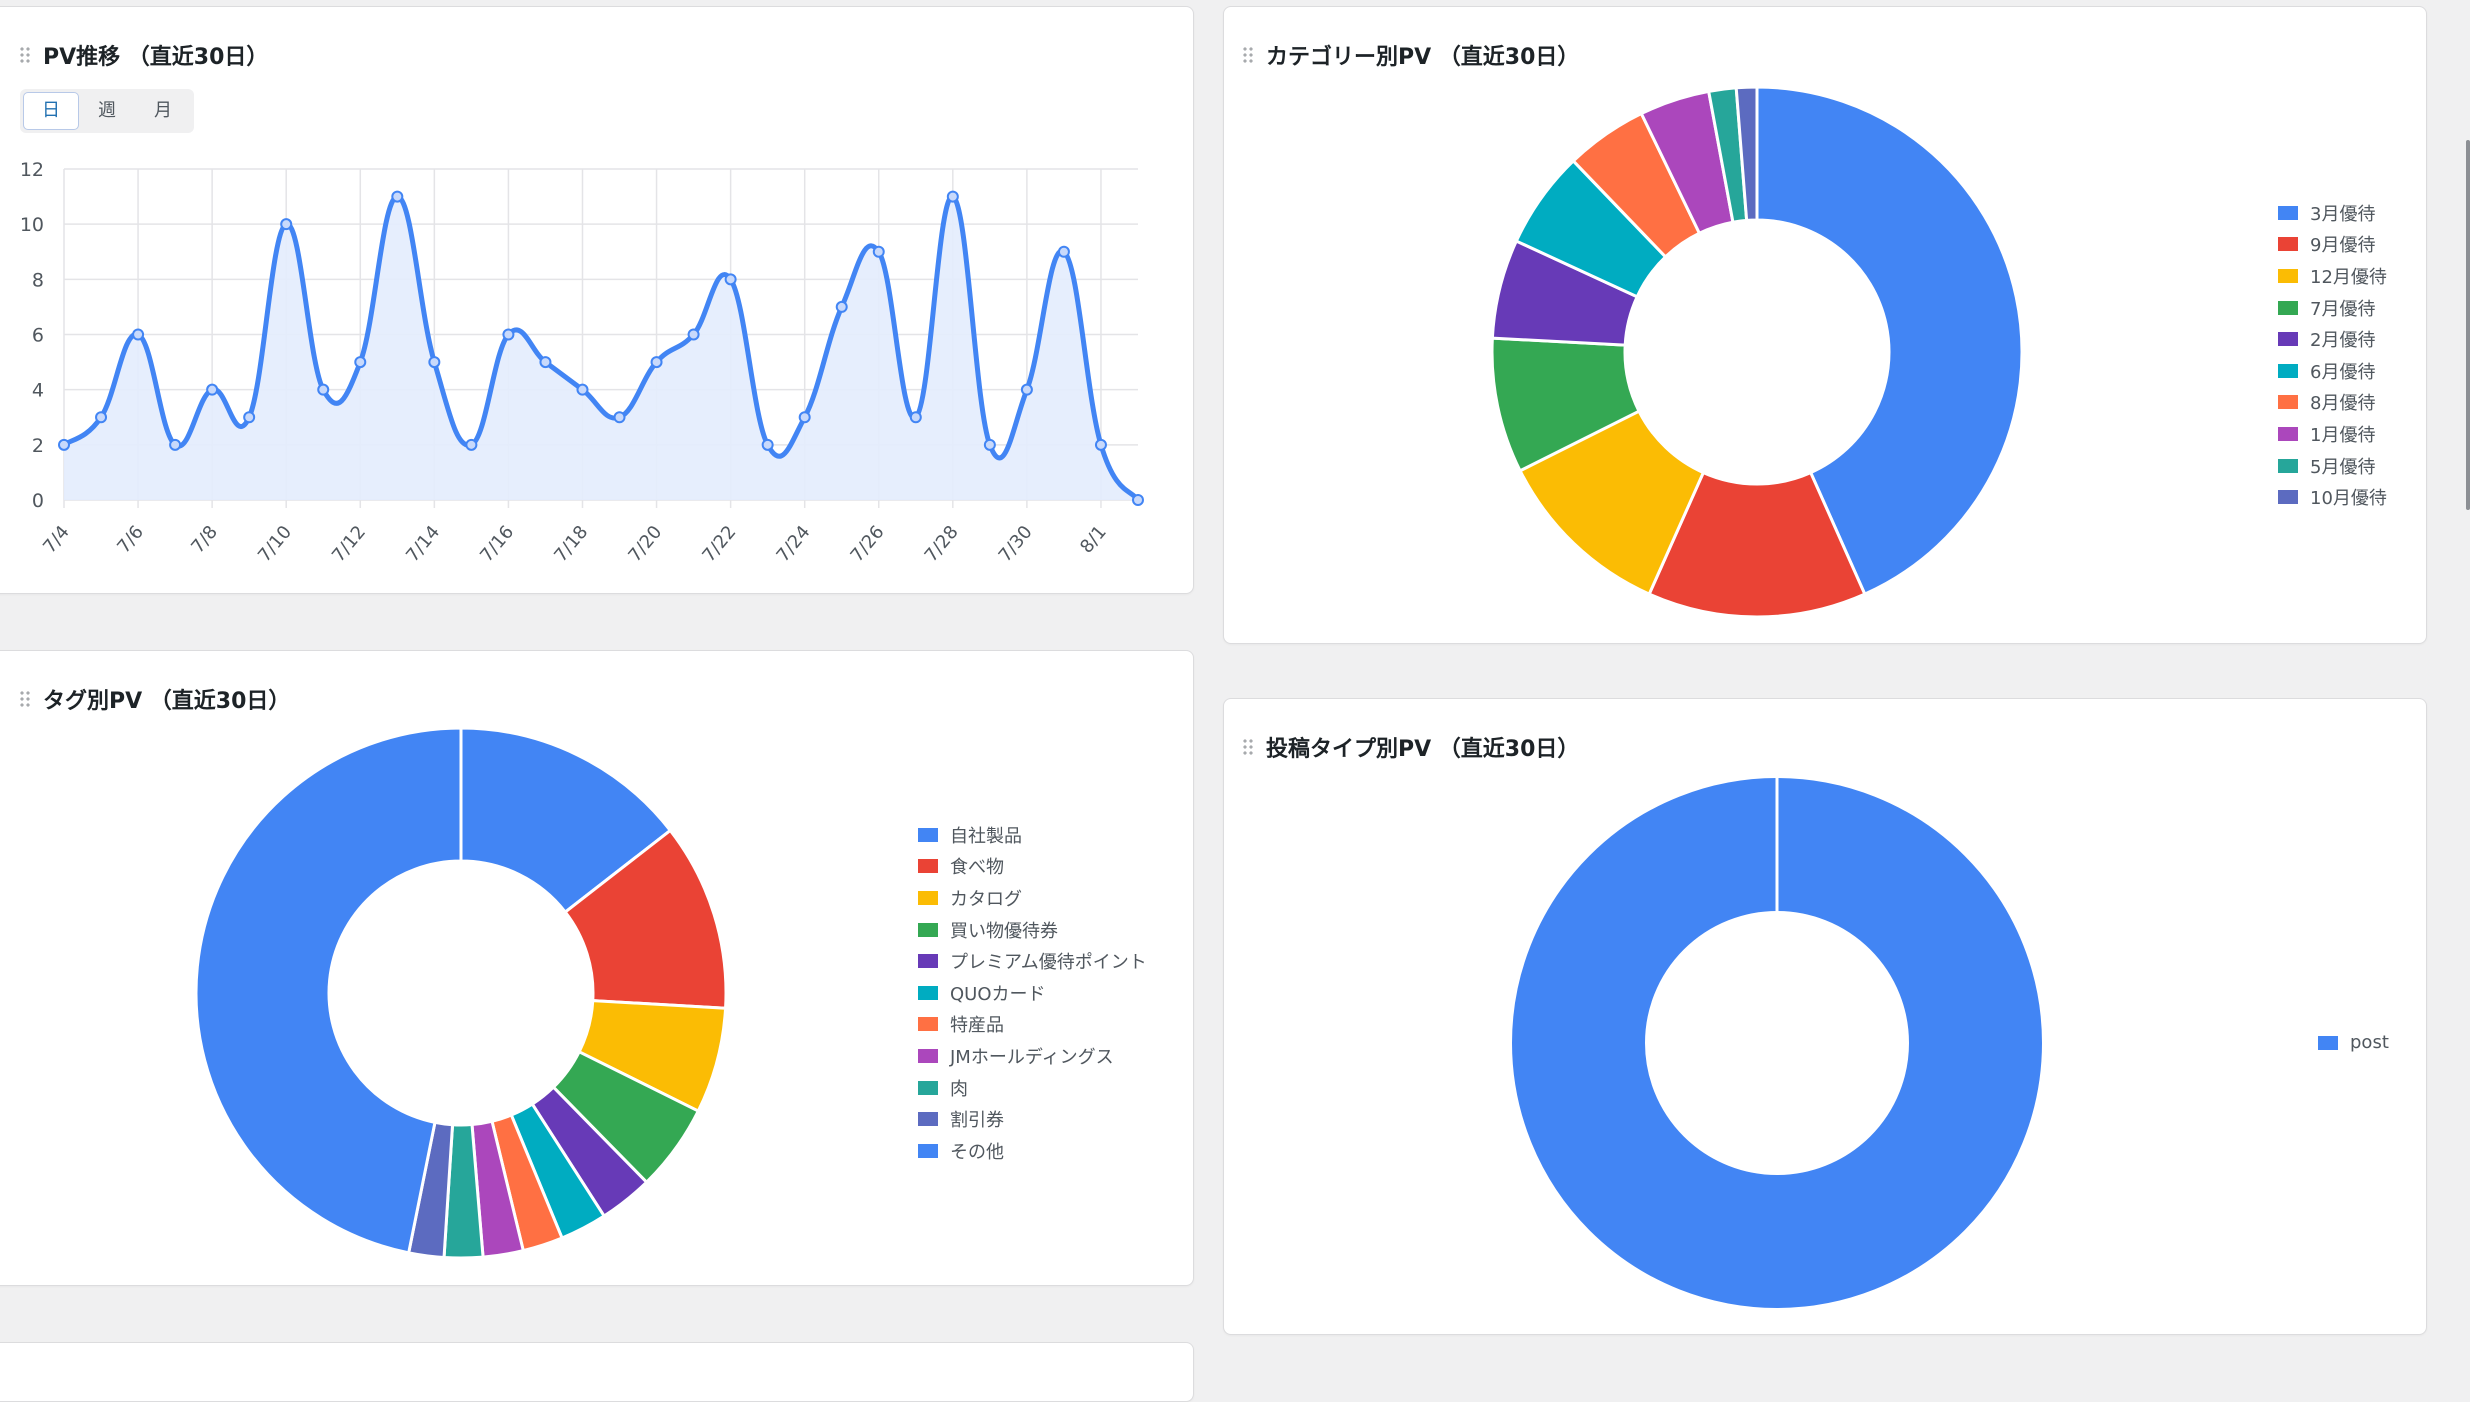 The width and height of the screenshot is (2470, 1402). Describe the element at coordinates (2332, 371) in the screenshot. I see `legend-item: 6月優待` at that location.